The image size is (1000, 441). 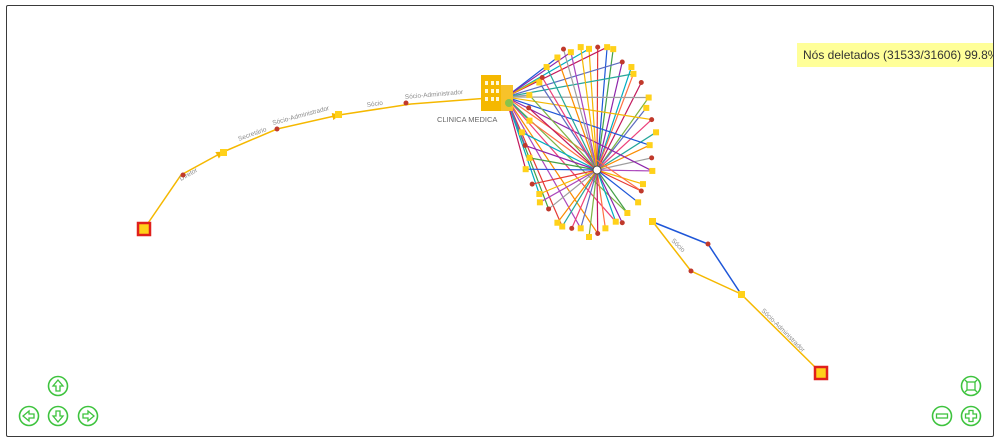 I want to click on pan-up-button, so click(x=58, y=386).